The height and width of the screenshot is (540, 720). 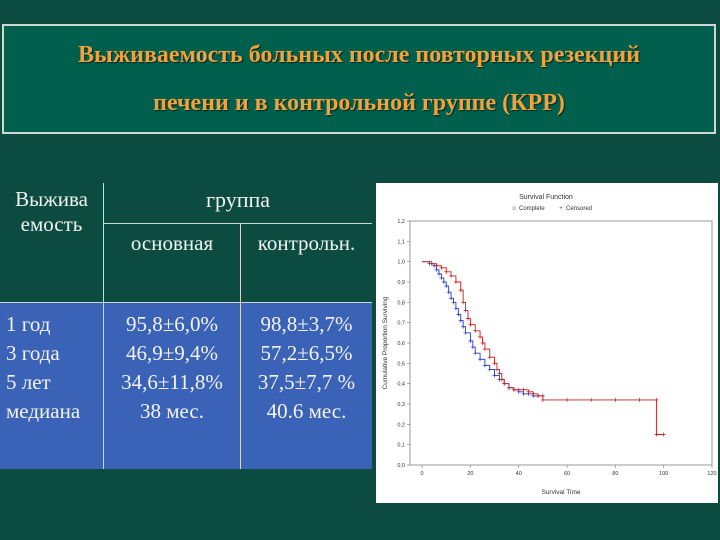 I want to click on x-tick-label: 60, so click(x=567, y=474).